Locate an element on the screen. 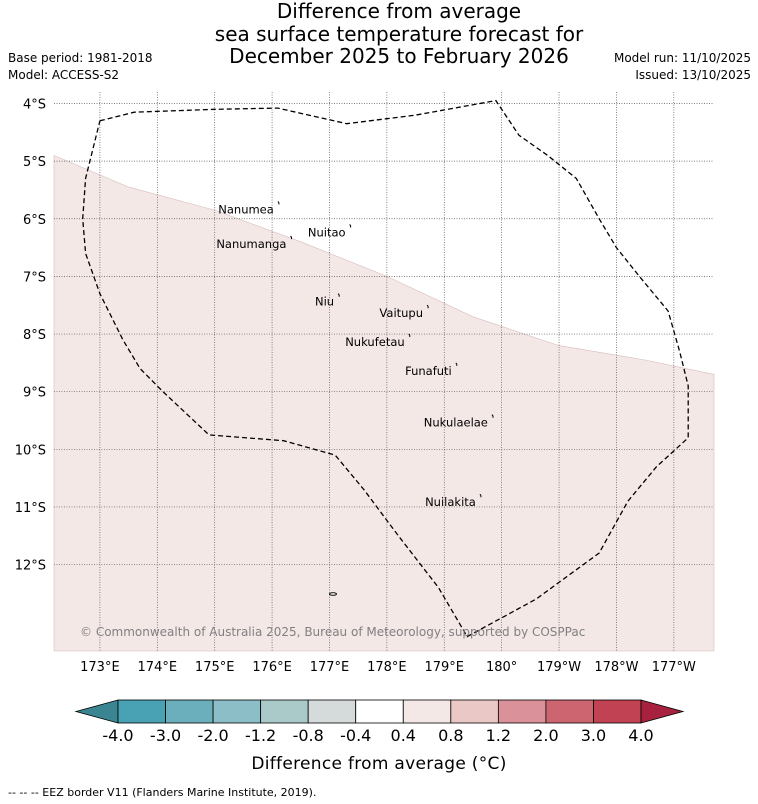  base-info: Base period: 1981-2018 Model: ACCESS-S2 is located at coordinates (80, 67).